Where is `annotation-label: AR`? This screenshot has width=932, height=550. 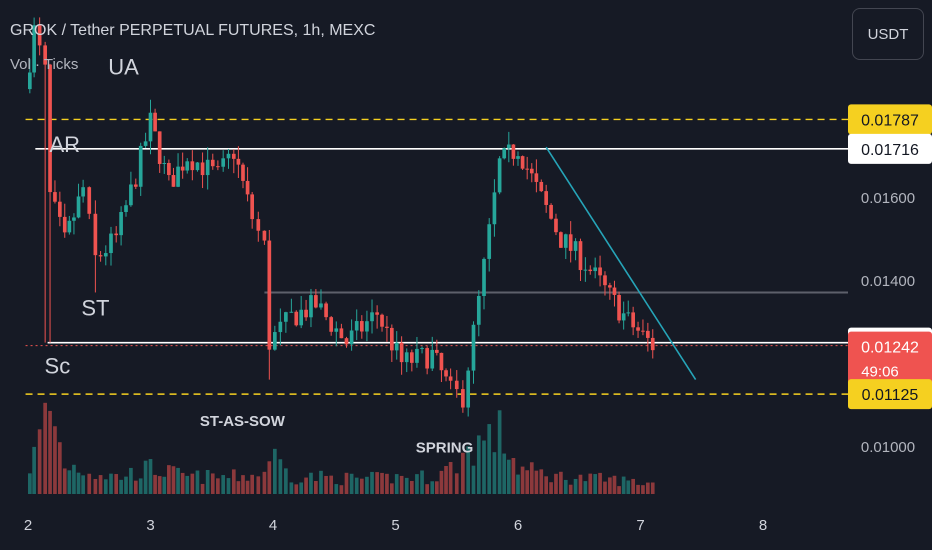
annotation-label: AR is located at coordinates (64, 144).